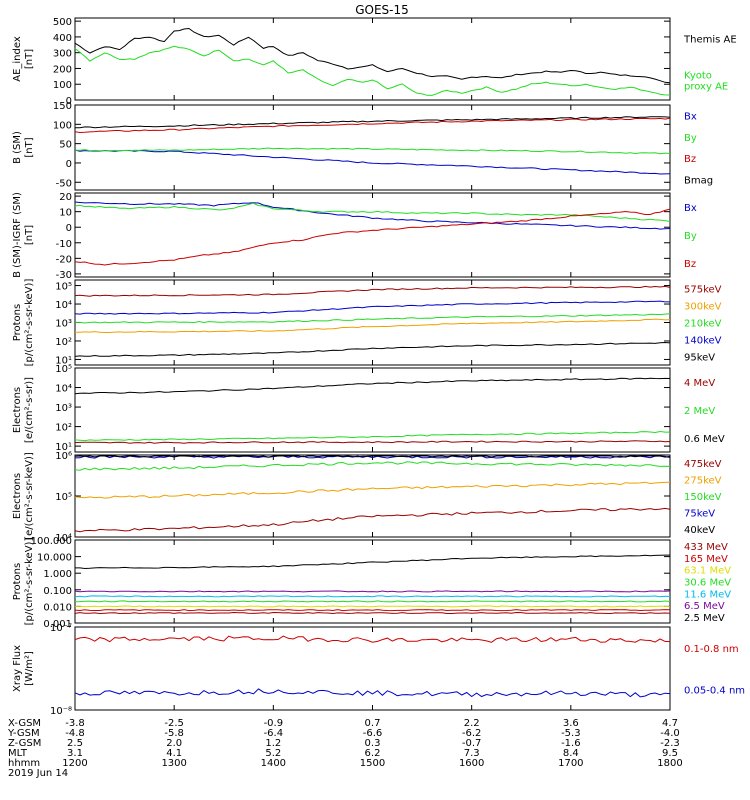  I want to click on legend-label: 63.1 MeV, so click(707, 571).